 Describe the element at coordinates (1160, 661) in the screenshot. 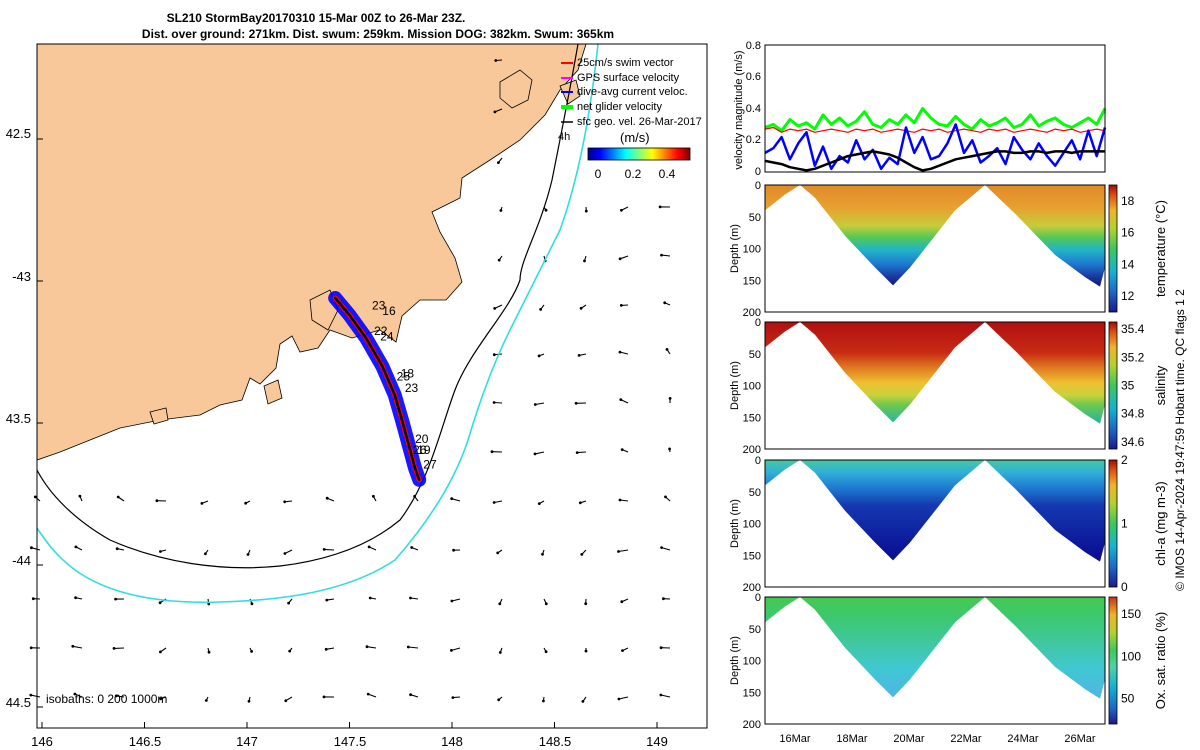

I see `colorbar-label: Ox. sat. ratio (%)` at that location.